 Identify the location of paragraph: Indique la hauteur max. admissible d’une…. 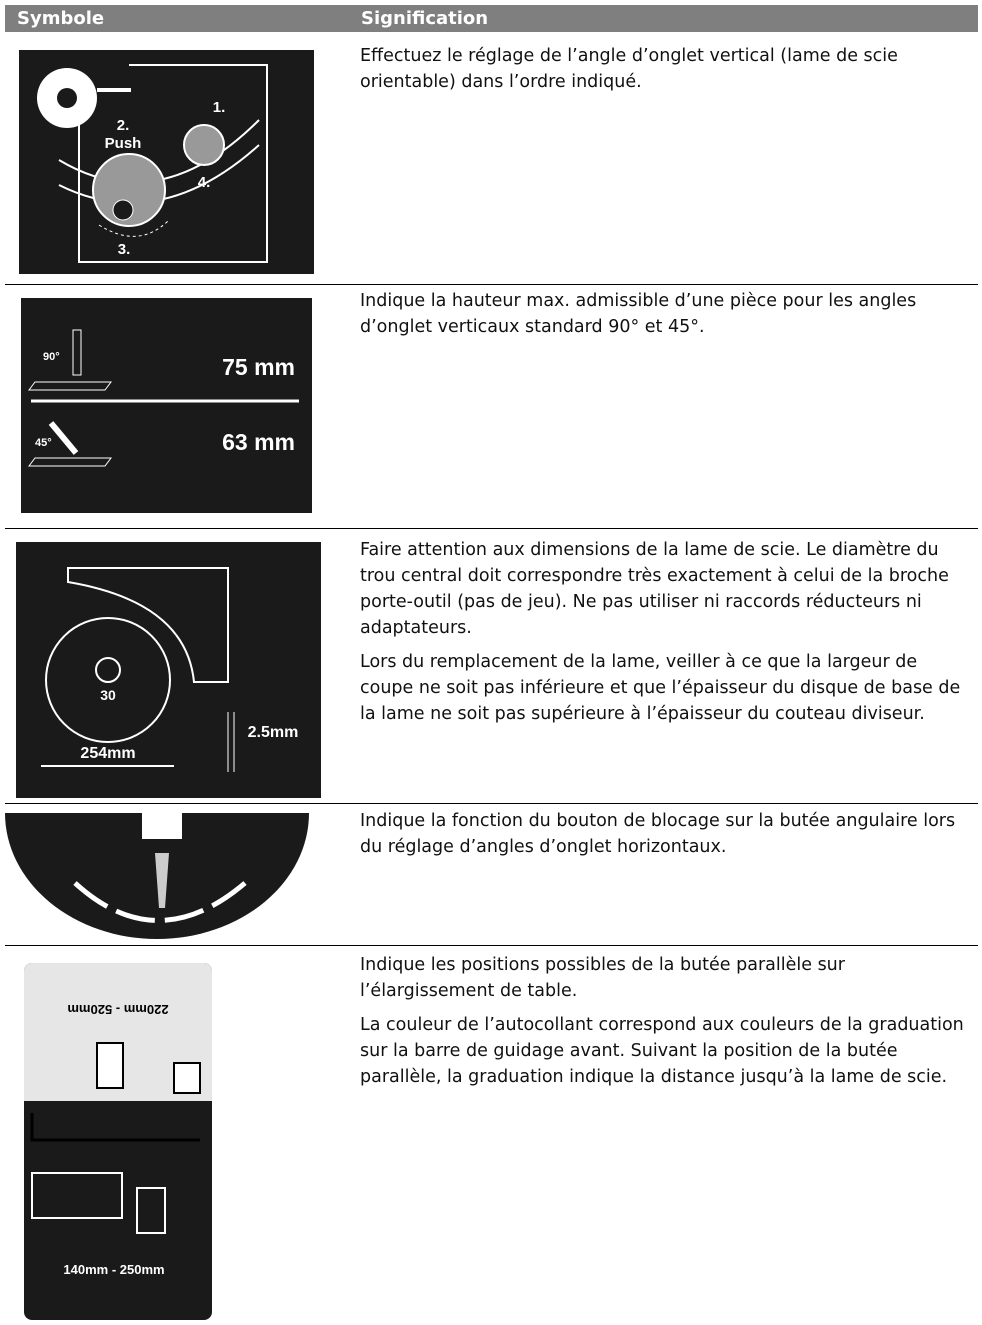
(638, 314).